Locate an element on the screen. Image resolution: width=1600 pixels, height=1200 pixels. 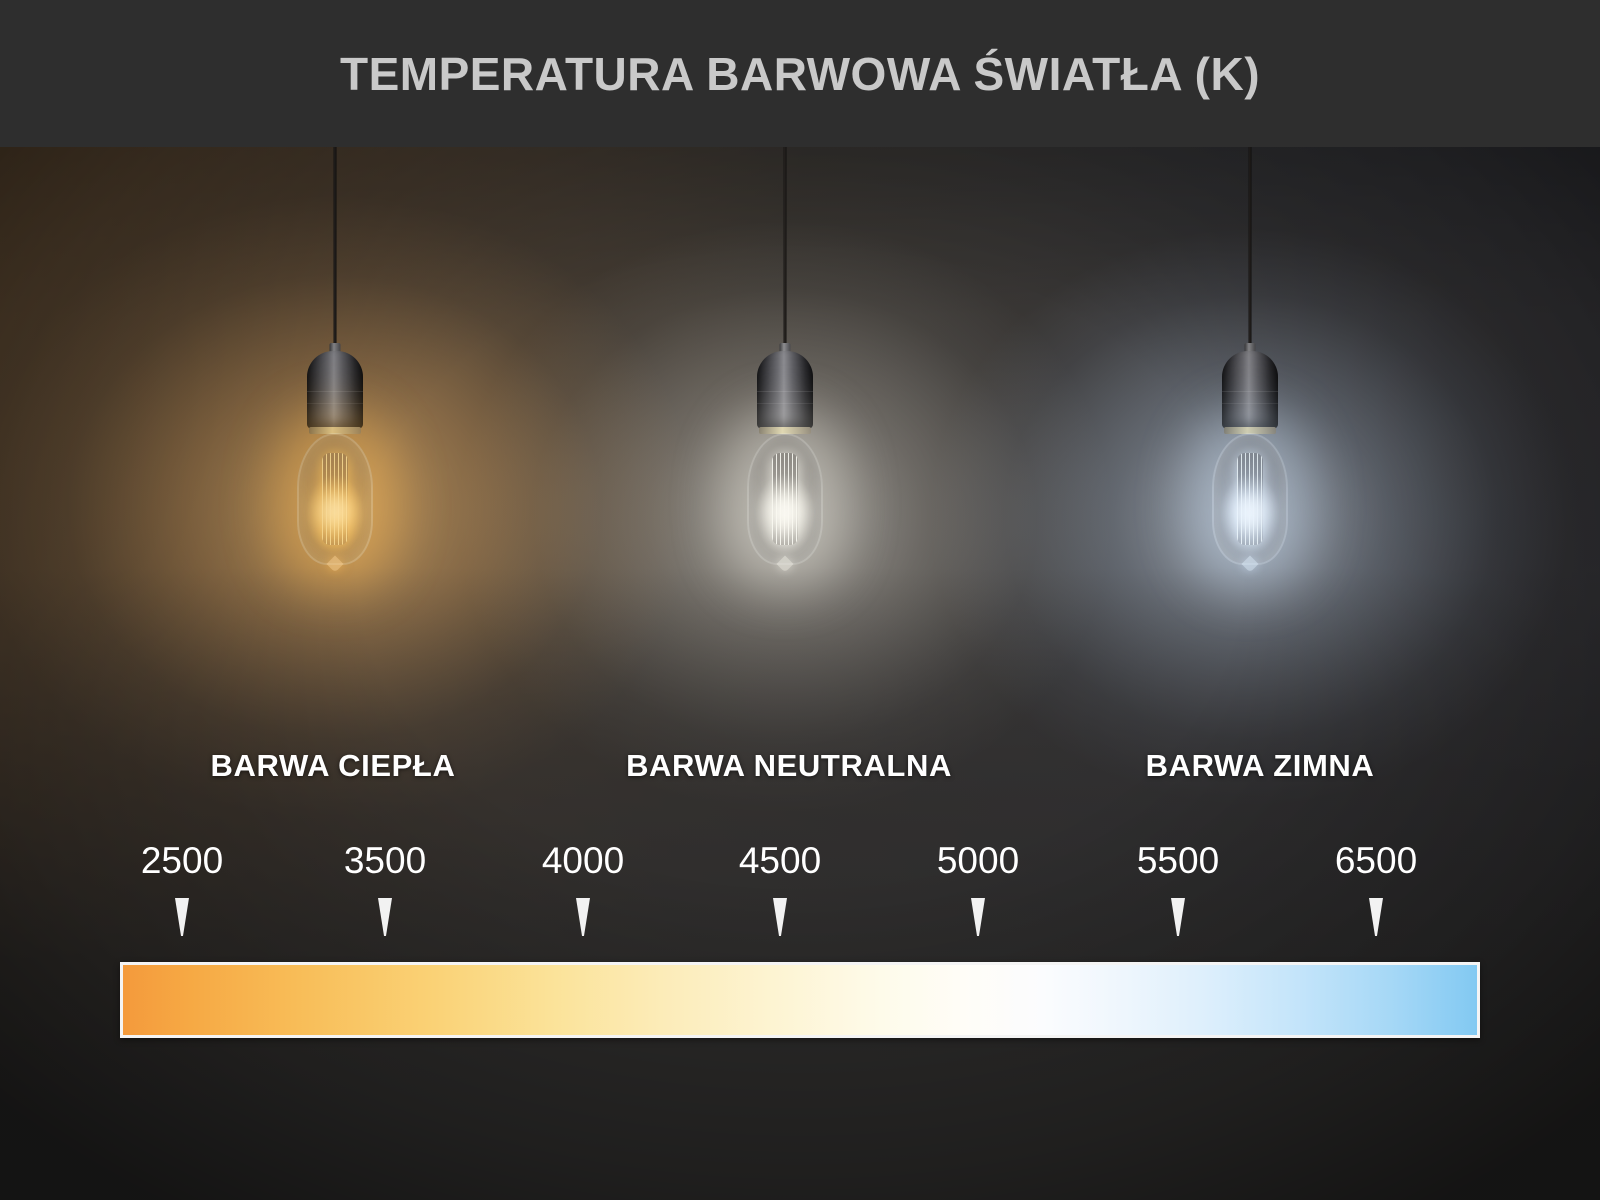
header-bar: TEMPERATURA BARWOWA ŚWIATŁA (K) is located at coordinates (800, 73).